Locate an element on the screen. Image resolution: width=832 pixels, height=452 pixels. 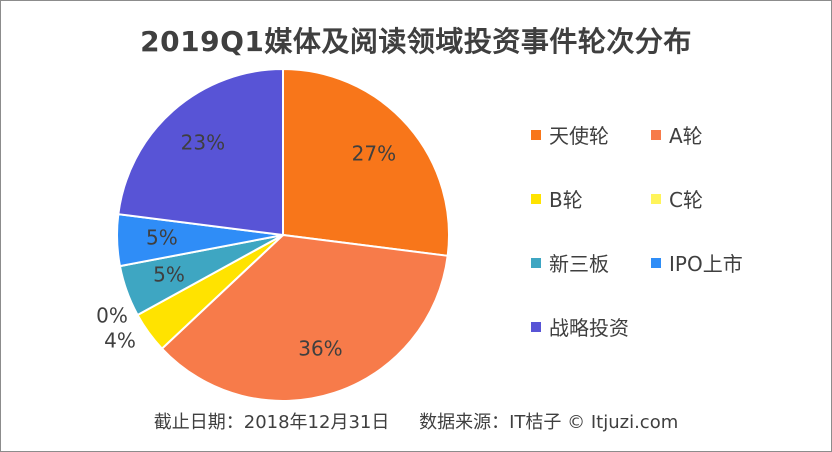
pie-slice-angel is located at coordinates (366, 162).